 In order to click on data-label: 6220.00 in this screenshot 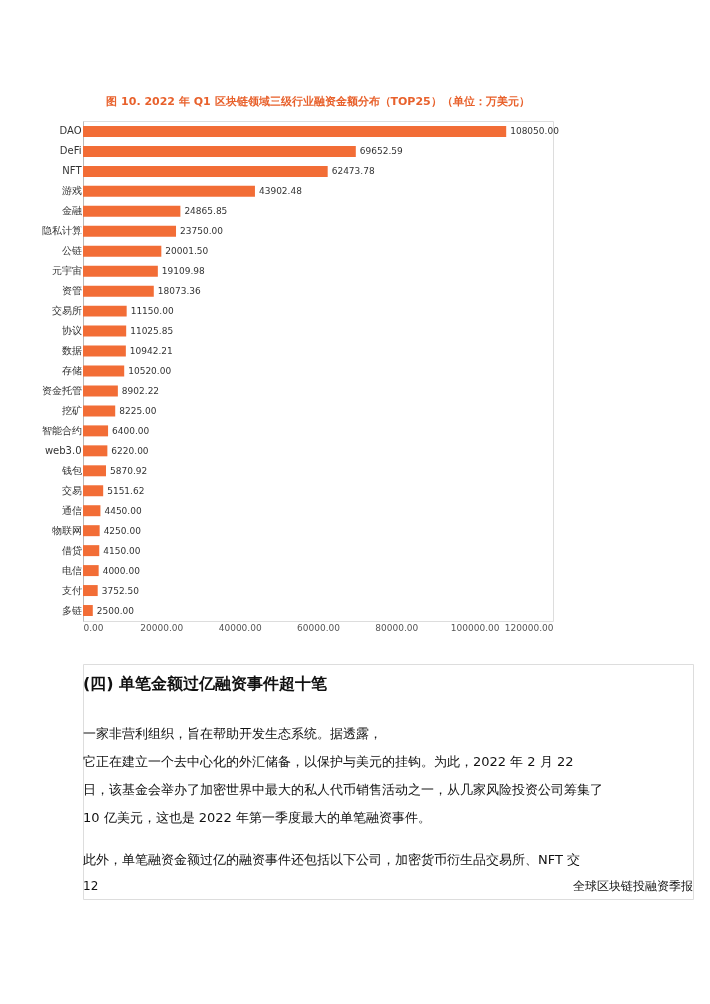, I will do `click(130, 450)`.